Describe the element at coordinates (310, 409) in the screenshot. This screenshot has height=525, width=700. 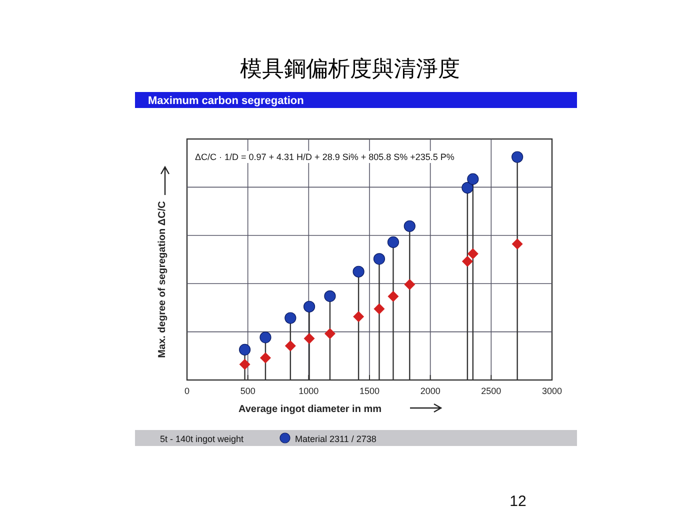
I see `x-axis-title: Average ingot diameter in mm` at that location.